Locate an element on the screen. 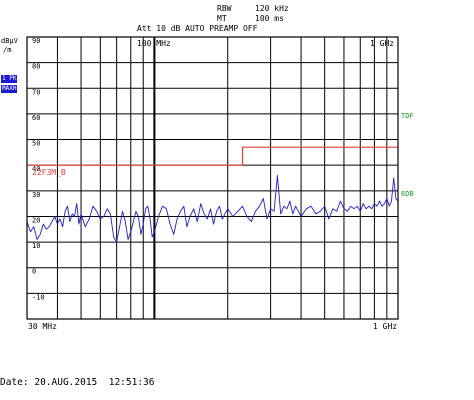  y-tick-labels: 90 80 70 60 50 40 30 20 10 0 -10 is located at coordinates (38, 169).